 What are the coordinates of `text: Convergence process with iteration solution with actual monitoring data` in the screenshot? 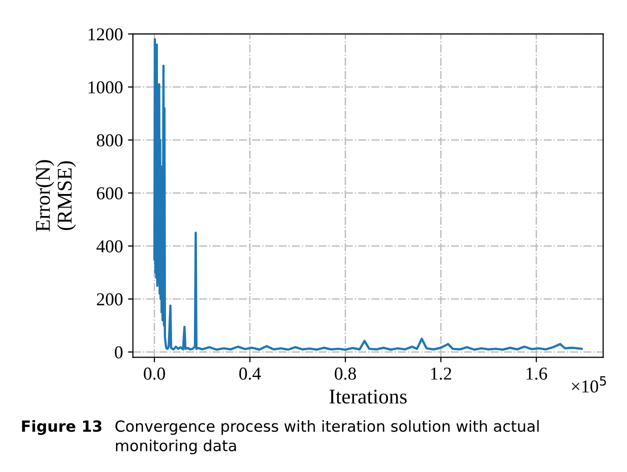 It's located at (327, 437).